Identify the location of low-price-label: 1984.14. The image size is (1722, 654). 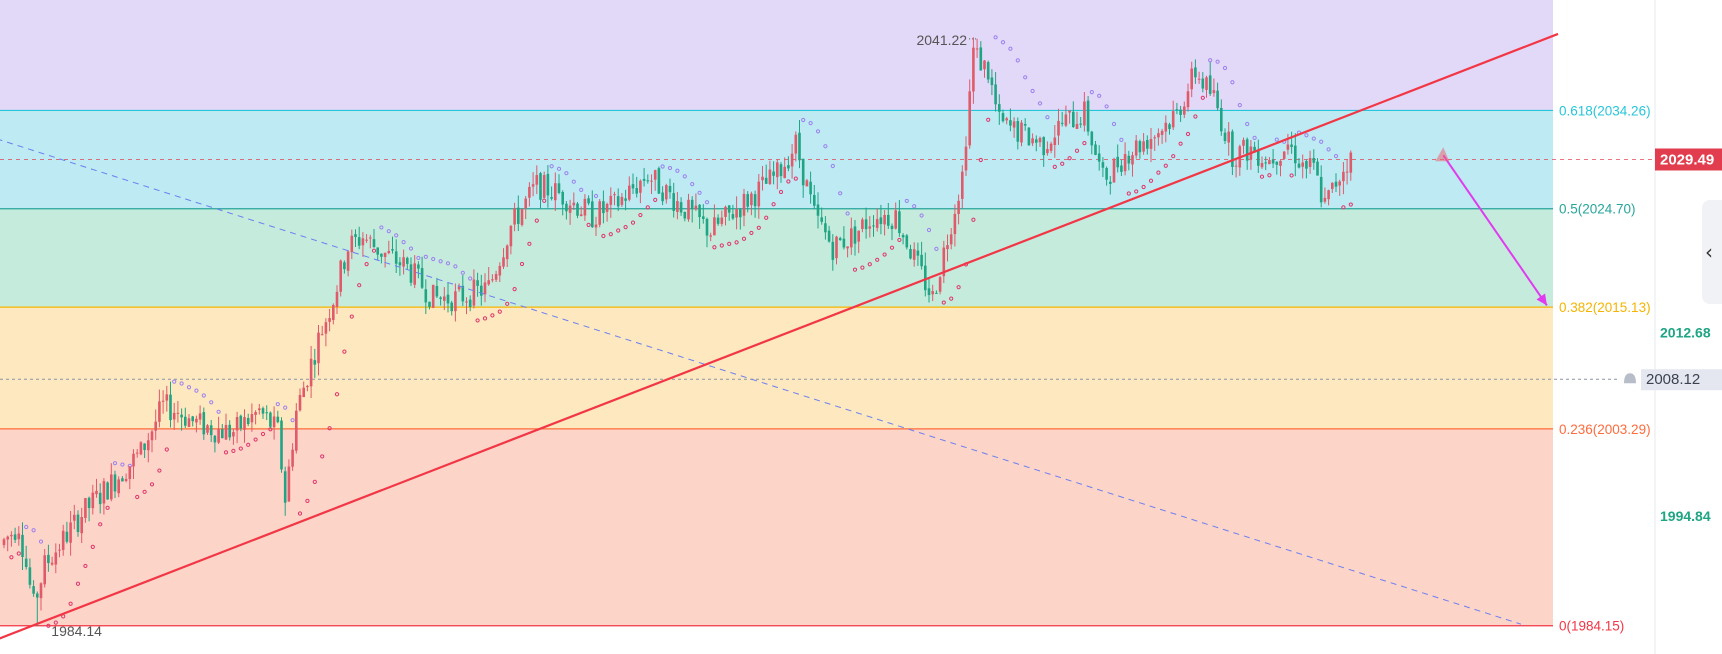
(76, 631).